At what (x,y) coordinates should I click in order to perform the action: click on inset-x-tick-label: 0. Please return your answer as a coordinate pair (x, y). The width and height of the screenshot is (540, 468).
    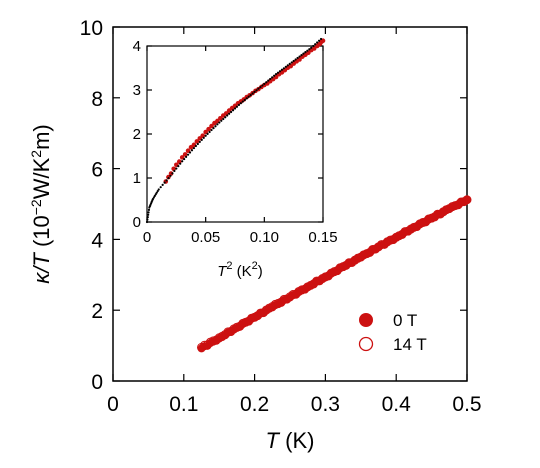
    Looking at the image, I should click on (147, 237).